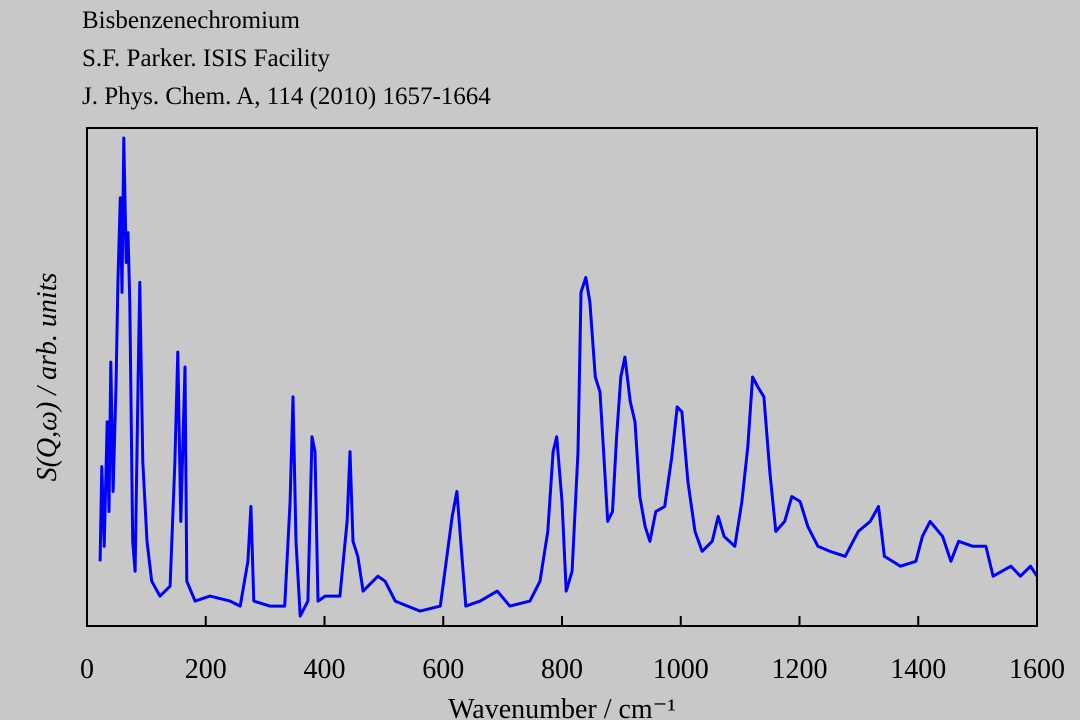 Image resolution: width=1080 pixels, height=720 pixels. I want to click on x-tick-label: 1600, so click(1037, 669).